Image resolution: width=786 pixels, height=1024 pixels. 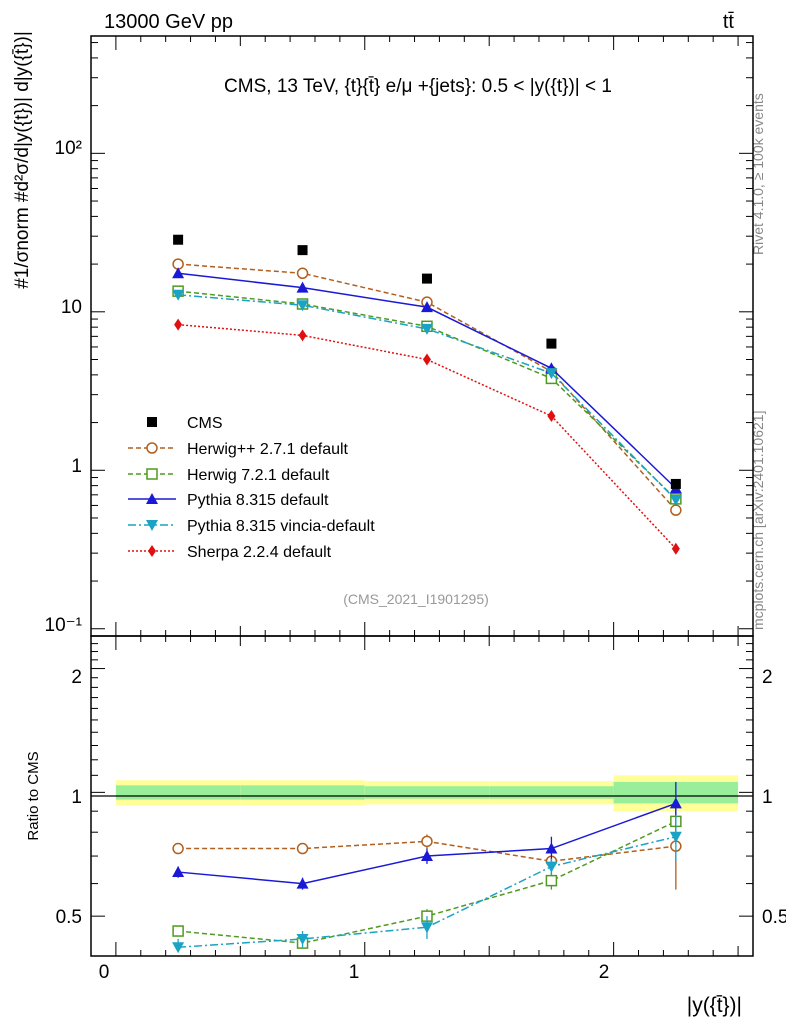 I want to click on legend-symbols, so click(x=152, y=487).